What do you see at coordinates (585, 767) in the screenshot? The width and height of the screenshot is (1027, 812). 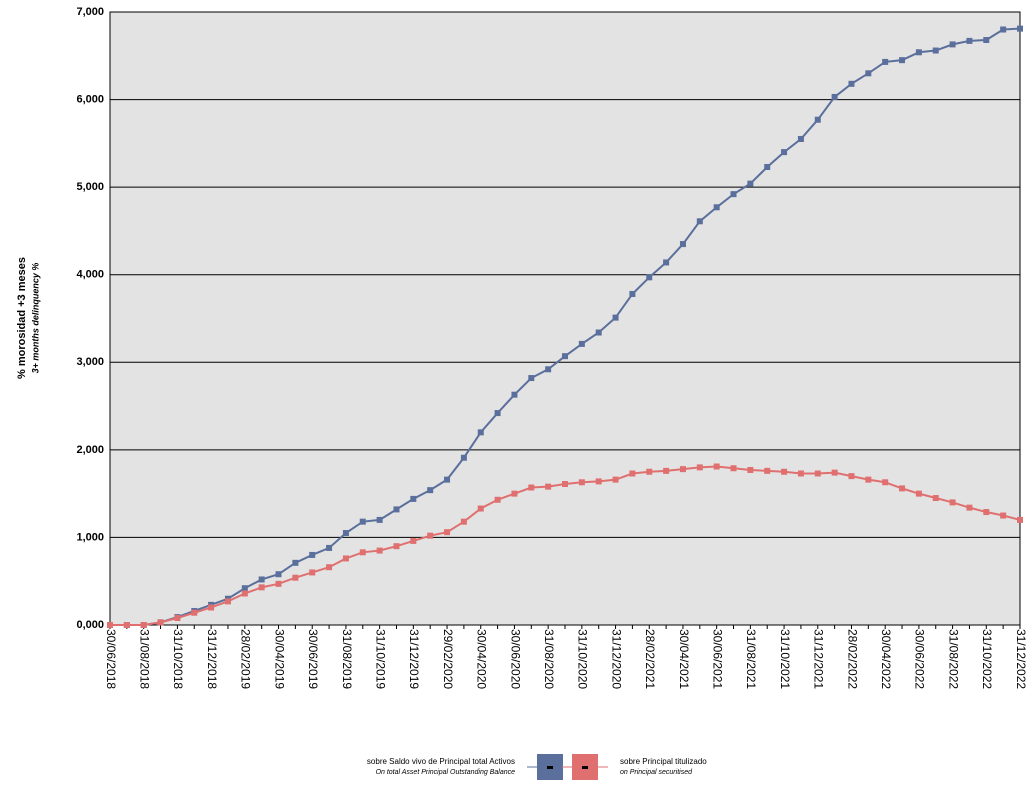 I see `legend-dash` at bounding box center [585, 767].